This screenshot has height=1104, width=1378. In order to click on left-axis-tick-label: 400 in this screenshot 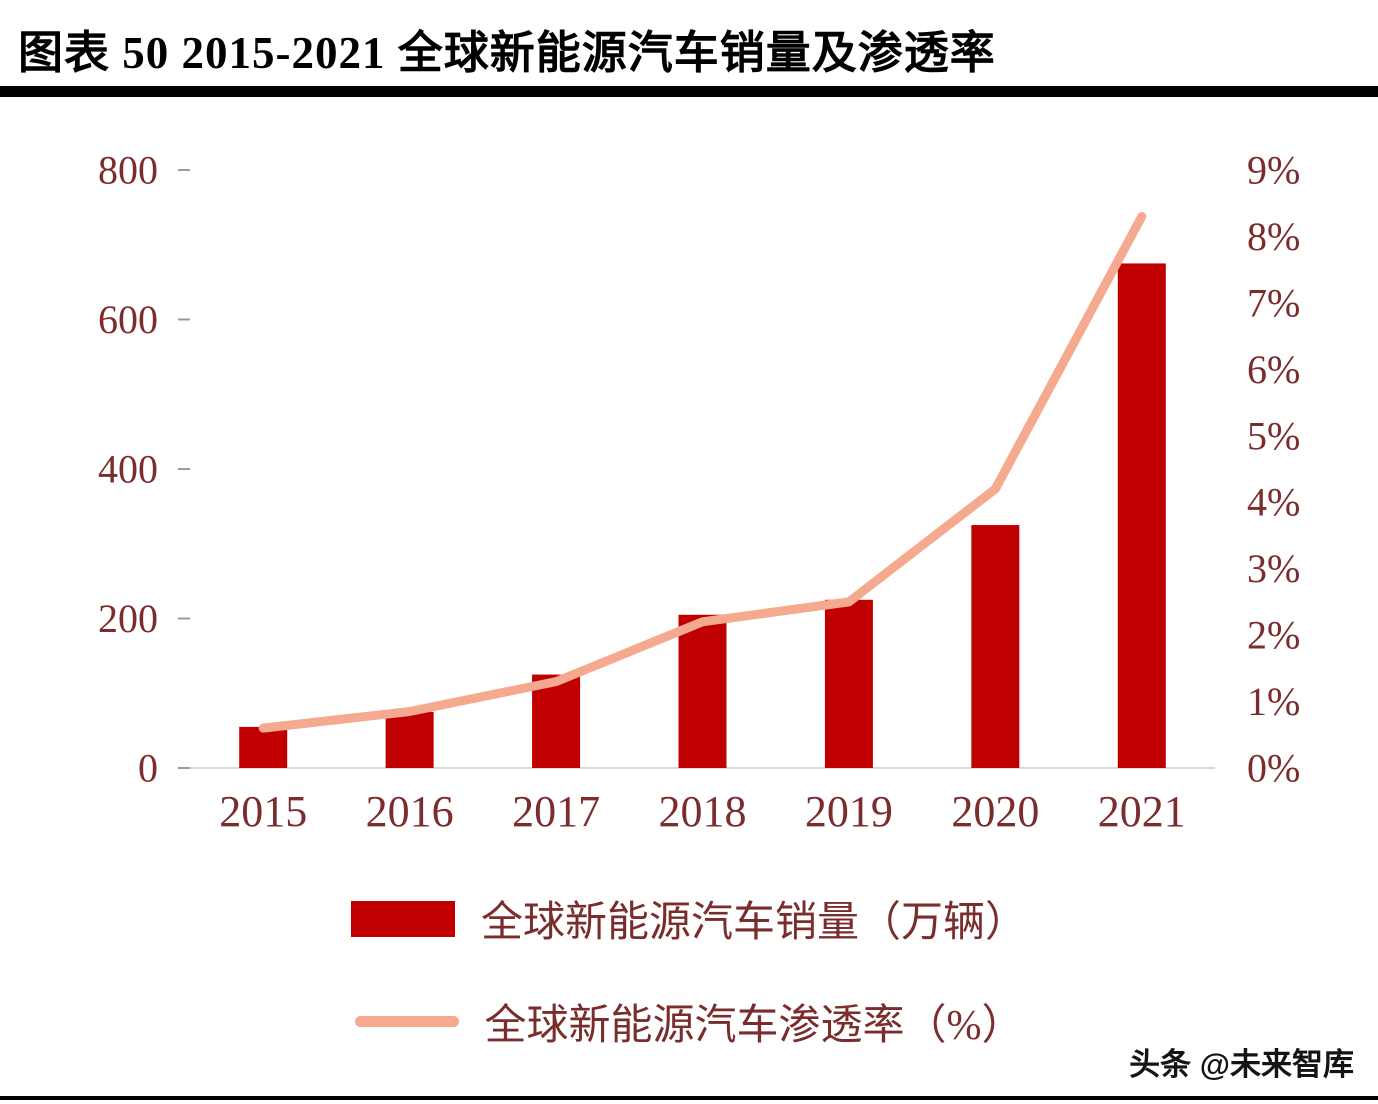, I will do `click(128, 469)`.